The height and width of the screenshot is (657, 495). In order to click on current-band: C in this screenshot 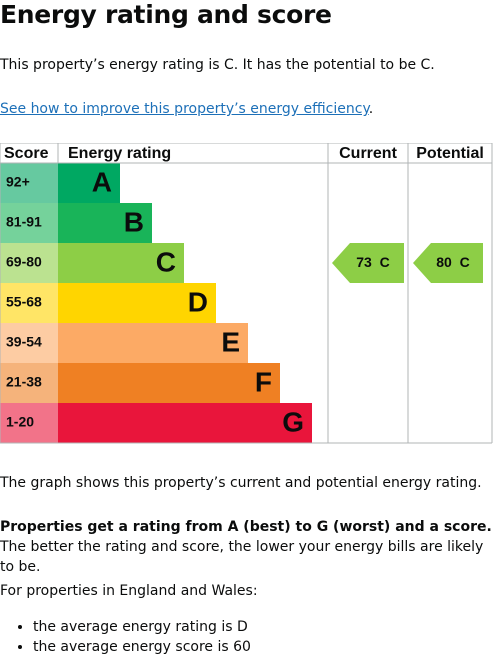, I will do `click(385, 262)`.